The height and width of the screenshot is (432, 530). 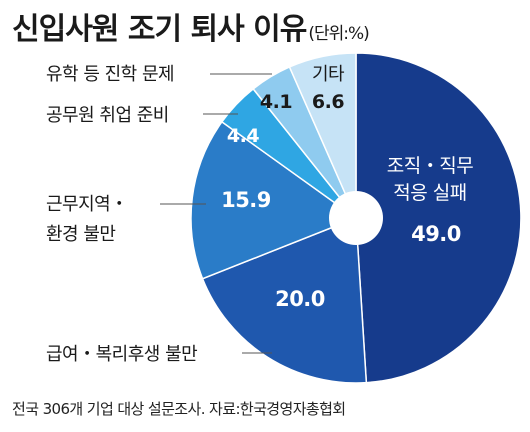 What do you see at coordinates (436, 234) in the screenshot?
I see `data-label-value-0: 49.0` at bounding box center [436, 234].